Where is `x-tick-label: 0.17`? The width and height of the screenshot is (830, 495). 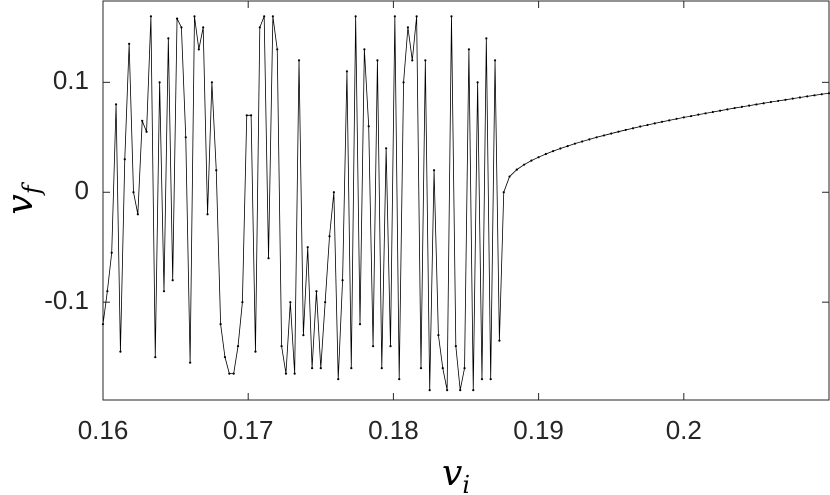 x-tick-label: 0.17 is located at coordinates (248, 430).